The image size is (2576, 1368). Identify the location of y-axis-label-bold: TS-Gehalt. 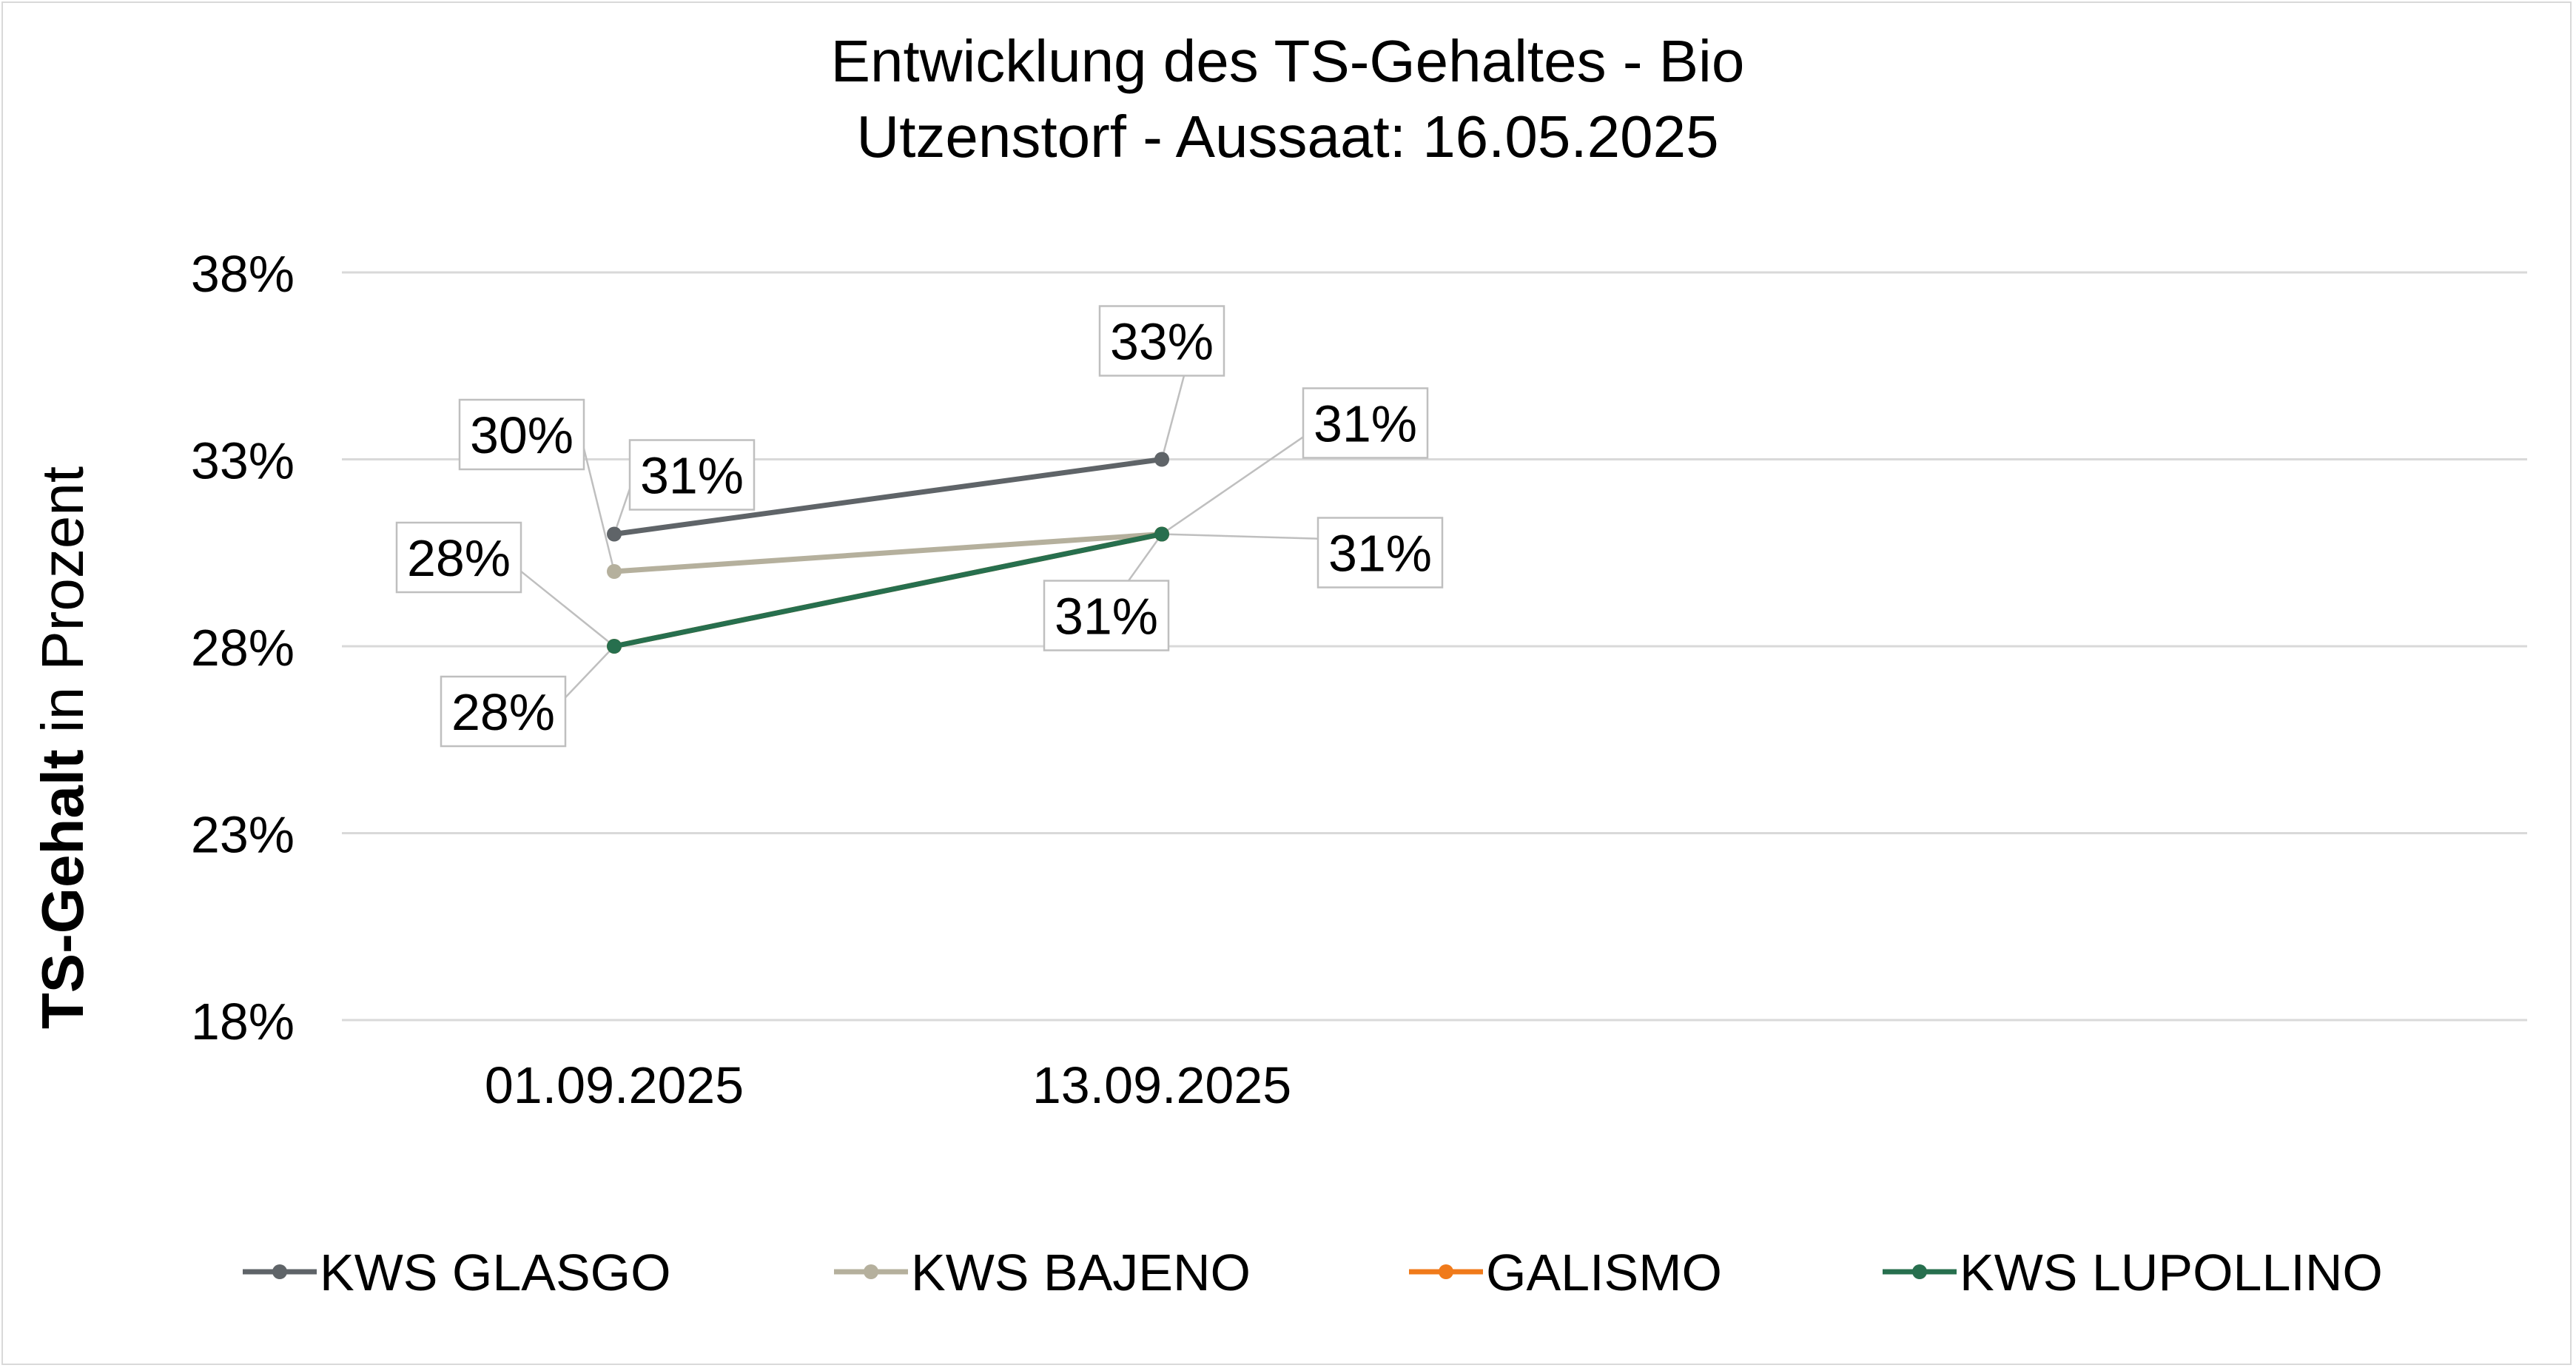
(62, 889).